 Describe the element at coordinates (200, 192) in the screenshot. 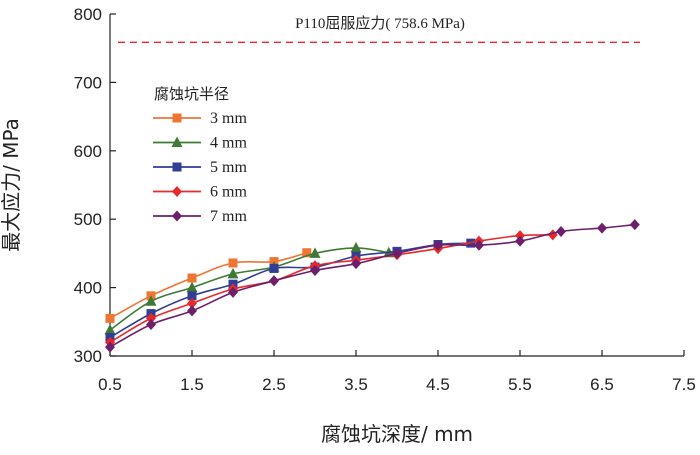

I see `legend-item-6mm: 6 mm` at that location.